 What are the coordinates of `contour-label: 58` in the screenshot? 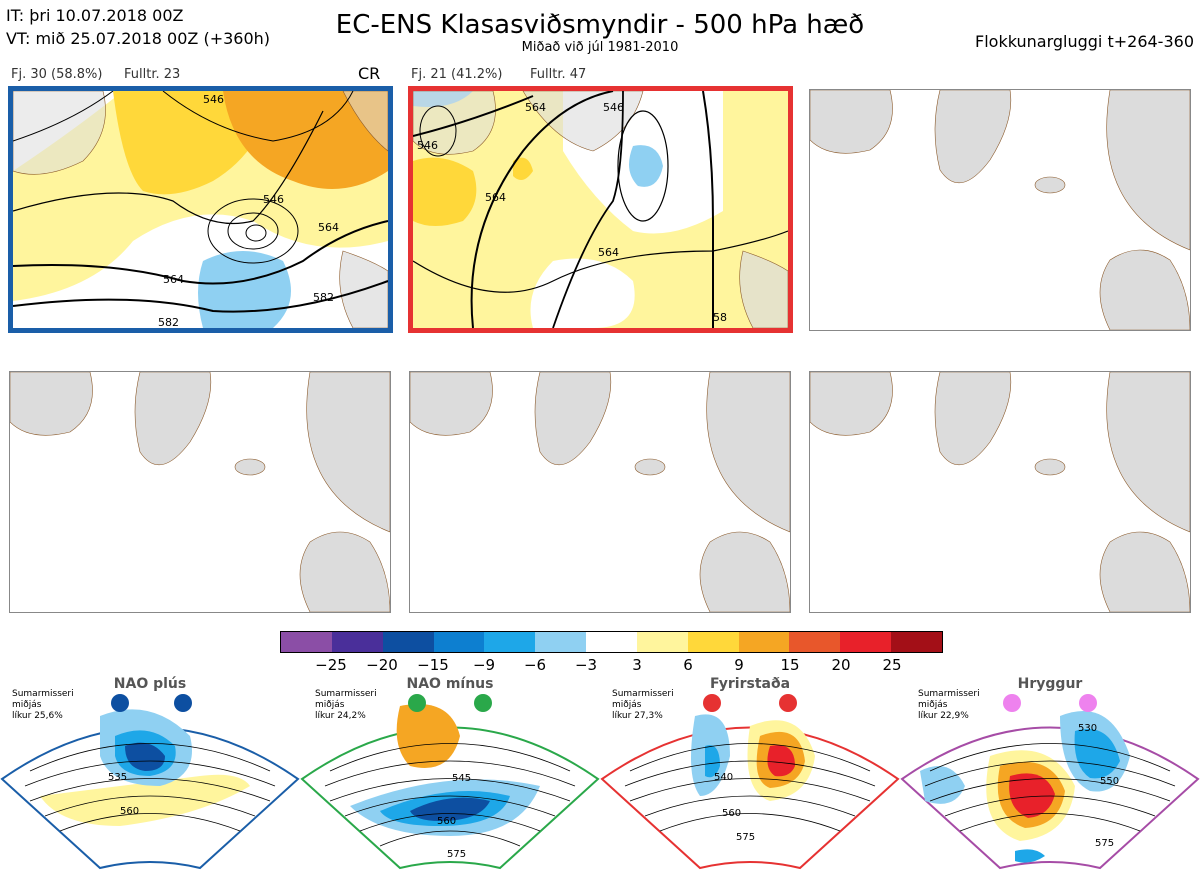 It's located at (720, 317).